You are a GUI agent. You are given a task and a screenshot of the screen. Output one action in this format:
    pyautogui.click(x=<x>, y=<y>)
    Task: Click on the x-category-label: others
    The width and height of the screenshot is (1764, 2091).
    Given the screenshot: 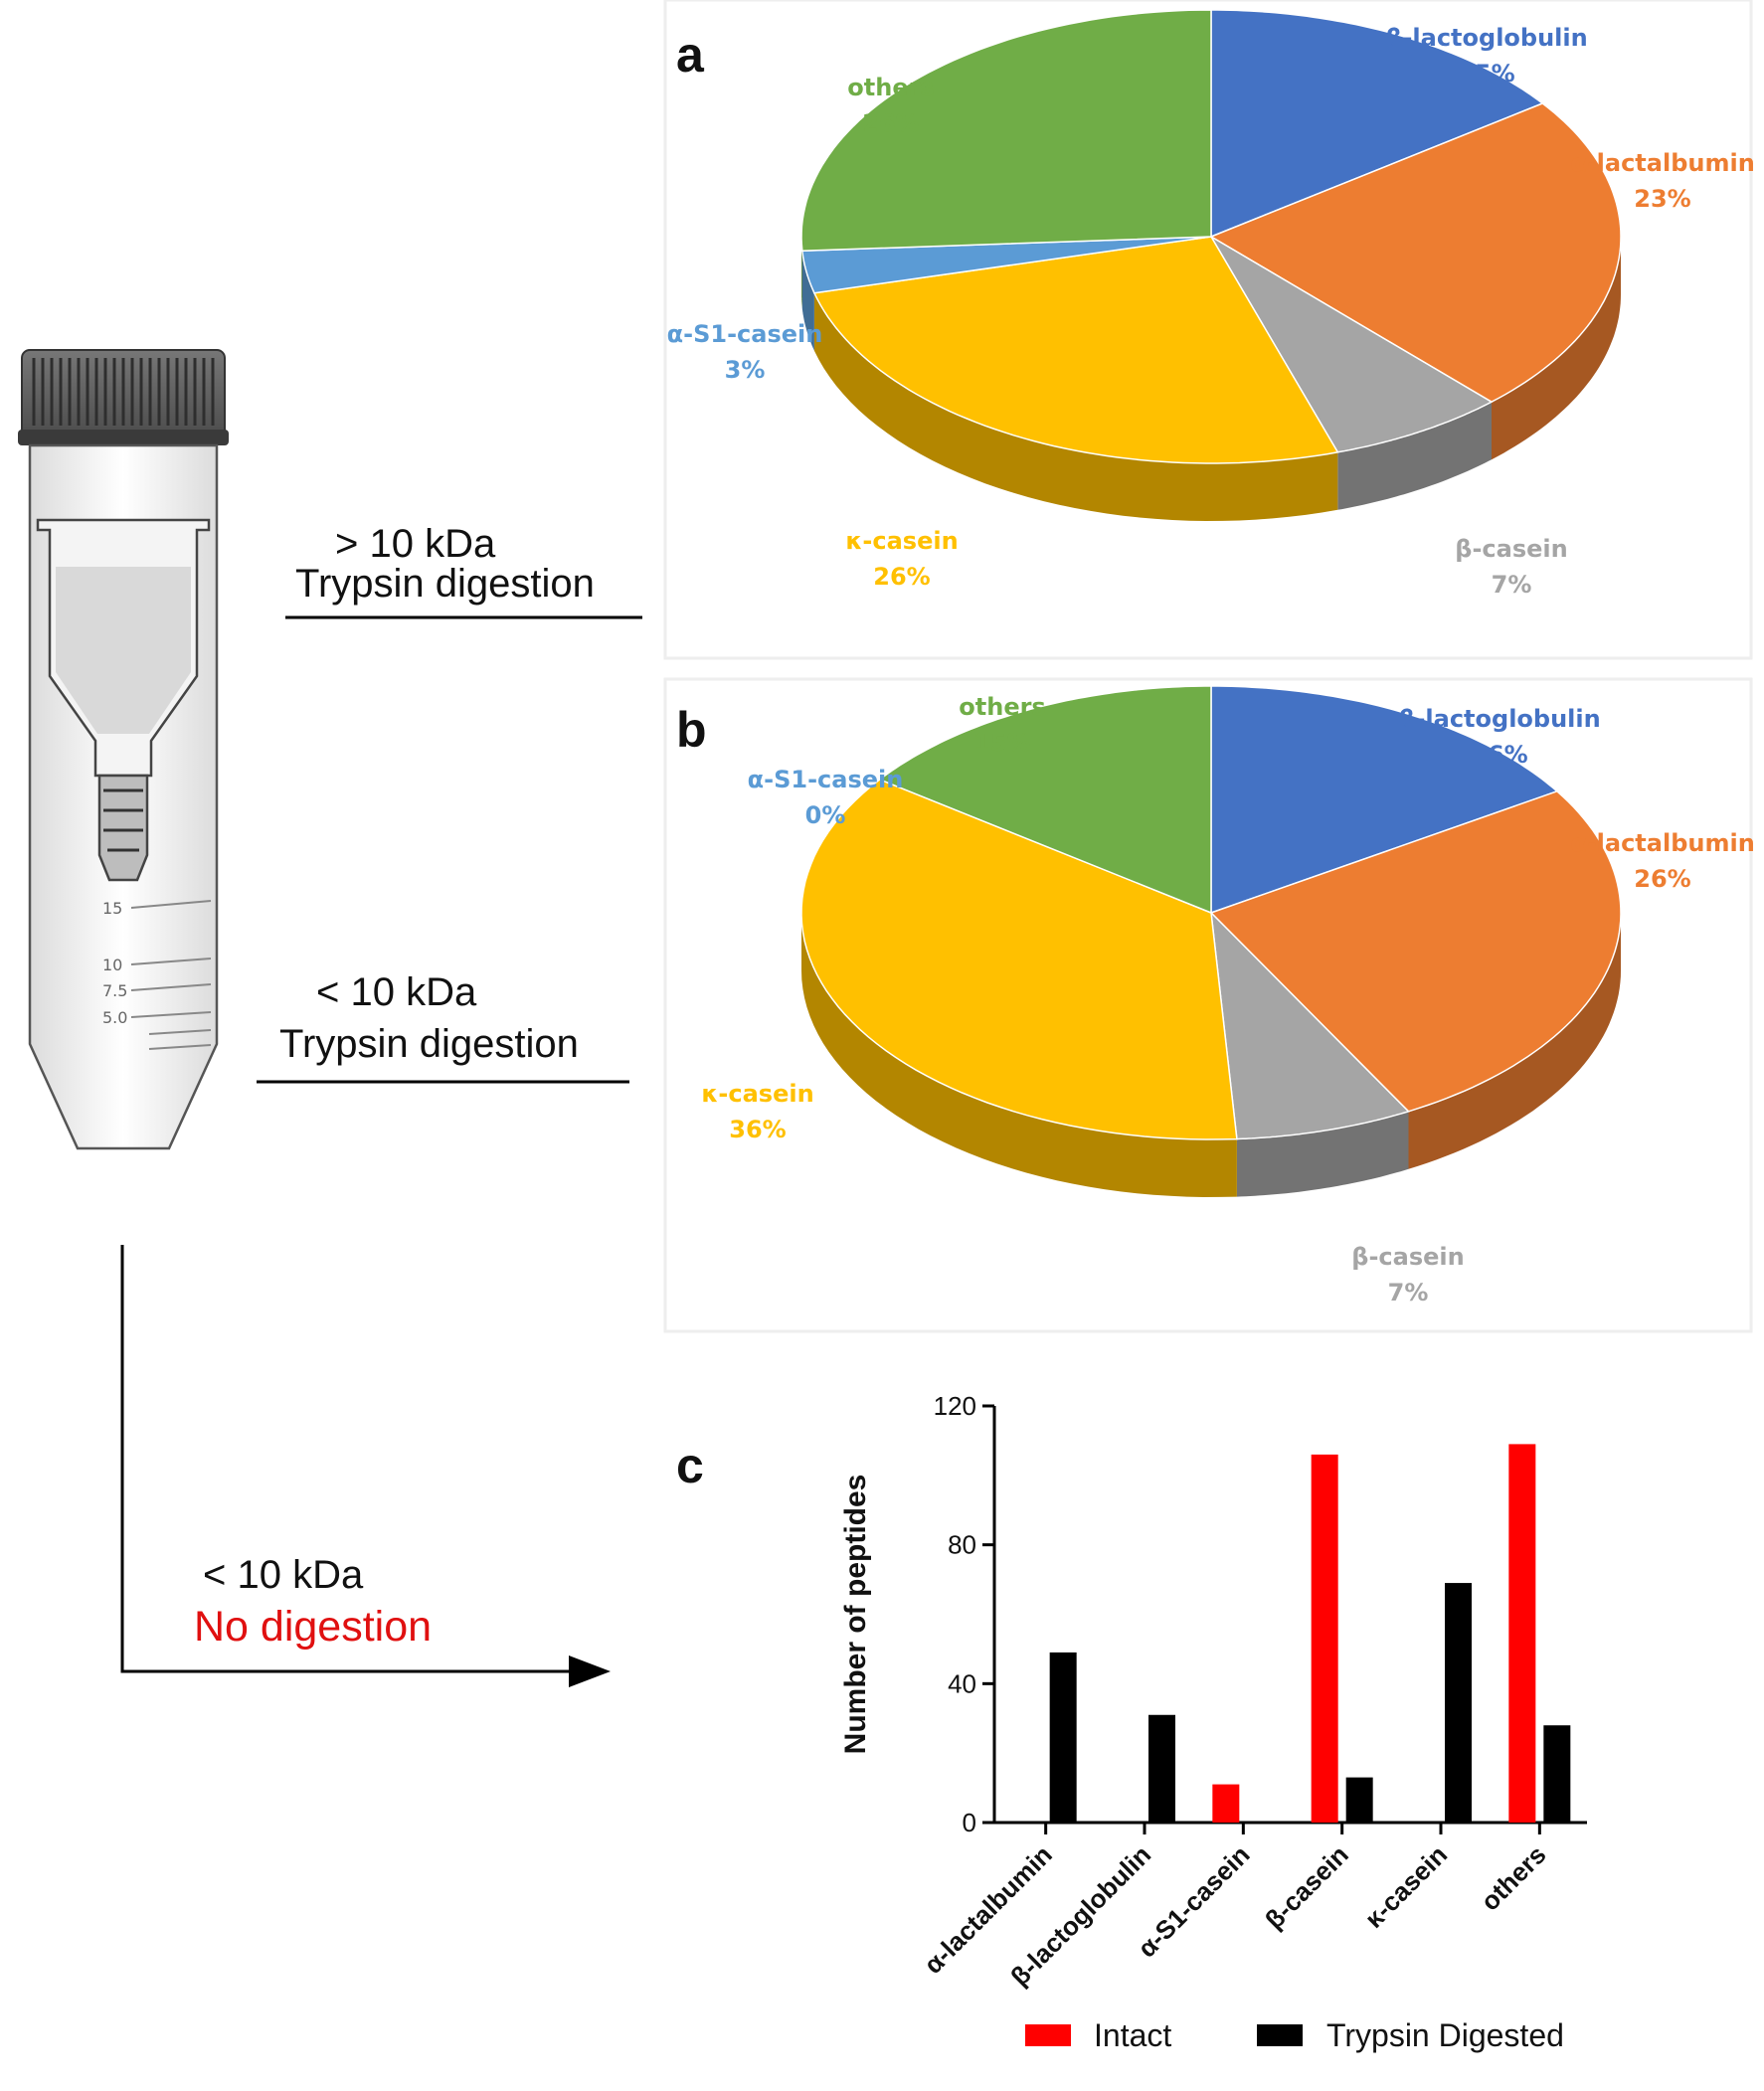 What is the action you would take?
    pyautogui.click(x=1513, y=1878)
    